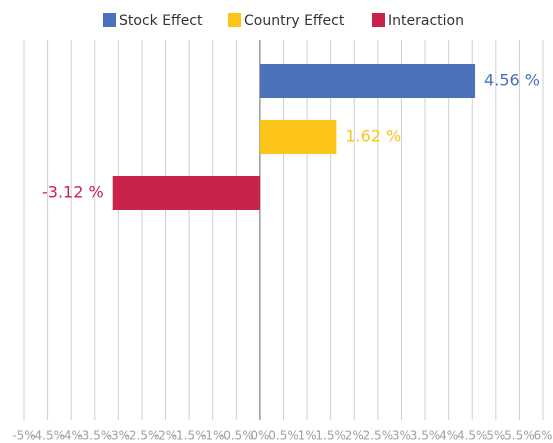  Describe the element at coordinates (294, 21) in the screenshot. I see `legend-label: Country Effect` at that location.